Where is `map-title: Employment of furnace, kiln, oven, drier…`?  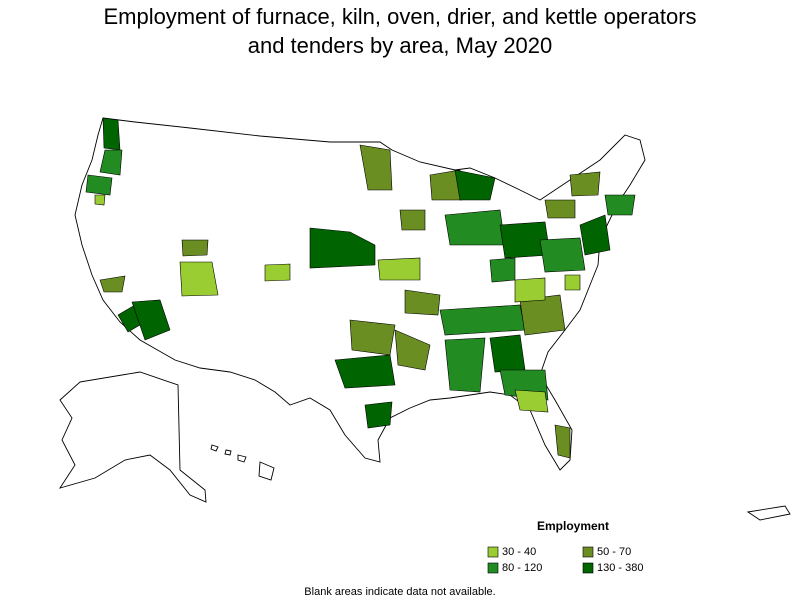
map-title: Employment of furnace, kiln, oven, drier… is located at coordinates (400, 31).